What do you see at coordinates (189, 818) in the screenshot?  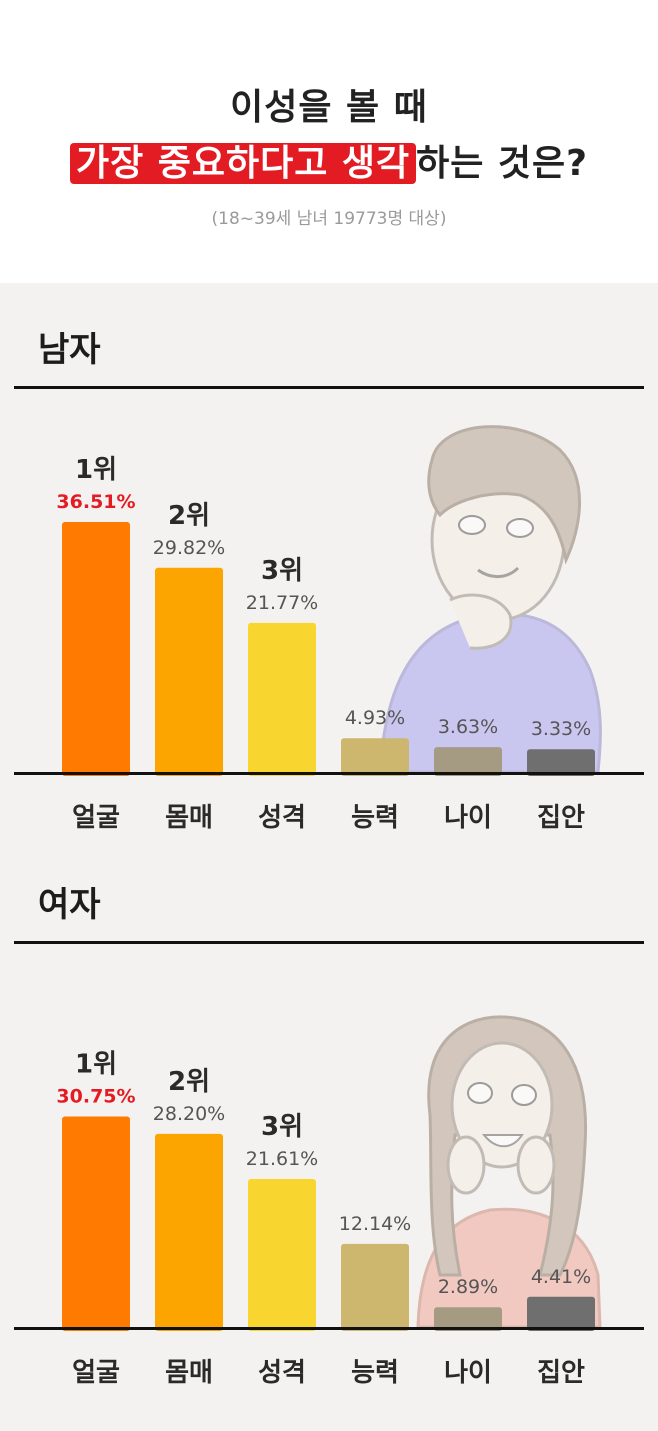 I see `male-category-label-2: 몸매` at bounding box center [189, 818].